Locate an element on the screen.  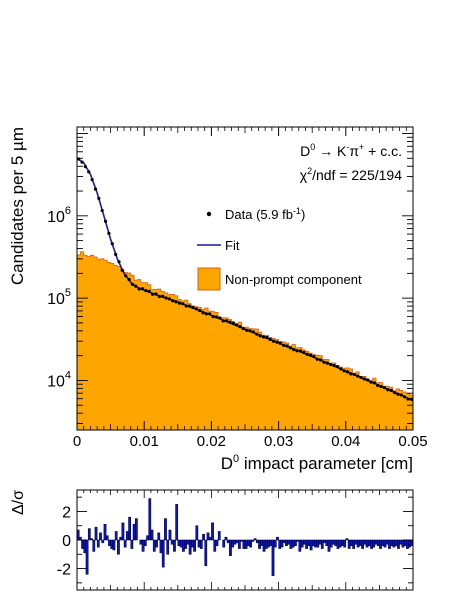
legend-nonprompt-label: Non-prompt component is located at coordinates (293, 279).